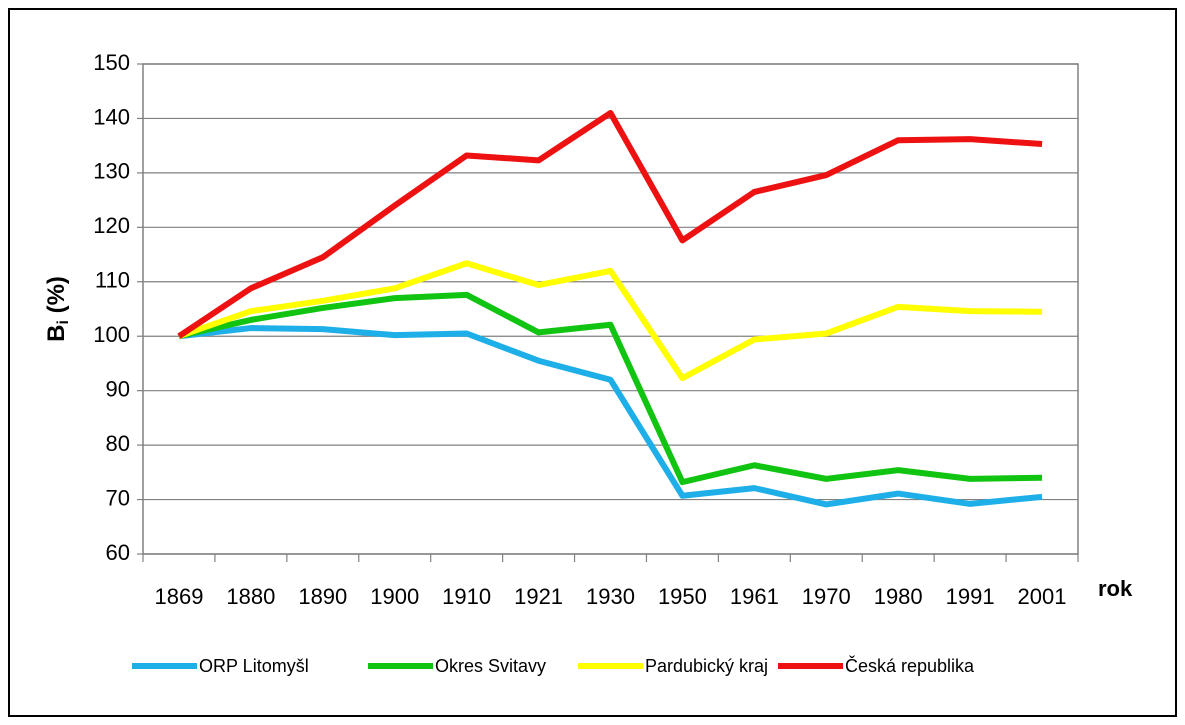  I want to click on x-tick-label: 1970, so click(826, 596).